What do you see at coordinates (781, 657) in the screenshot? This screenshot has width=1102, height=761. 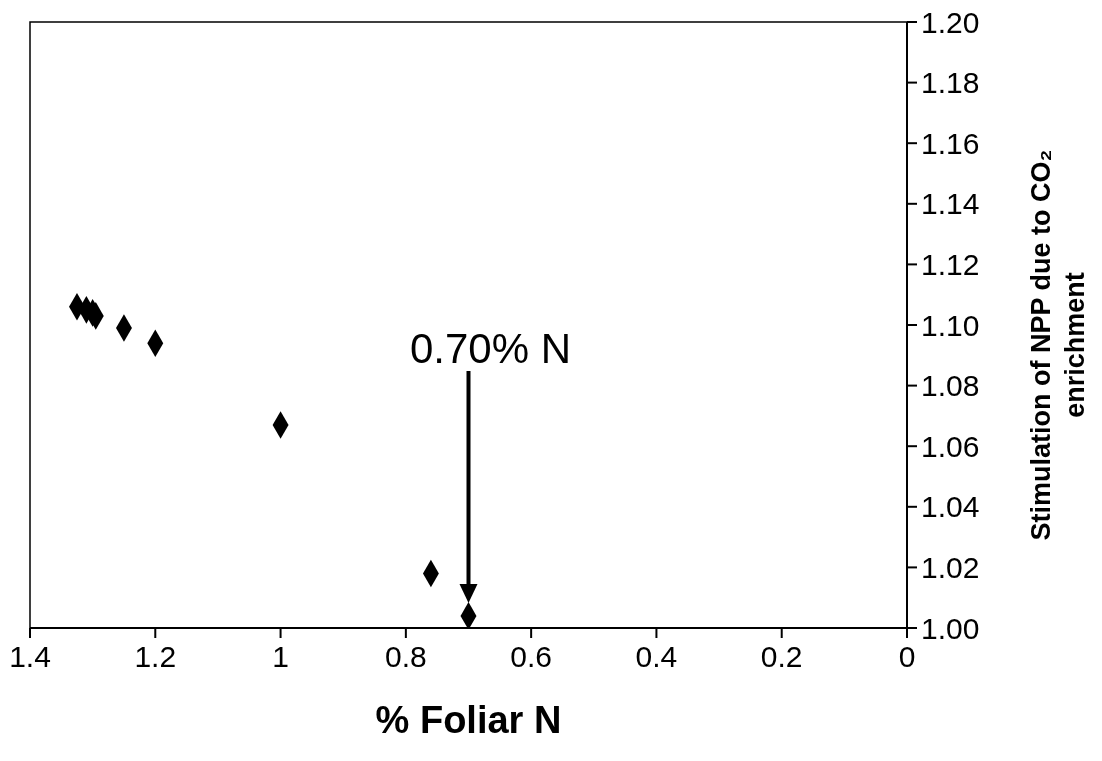 I see `x-tick-label: 0.2` at bounding box center [781, 657].